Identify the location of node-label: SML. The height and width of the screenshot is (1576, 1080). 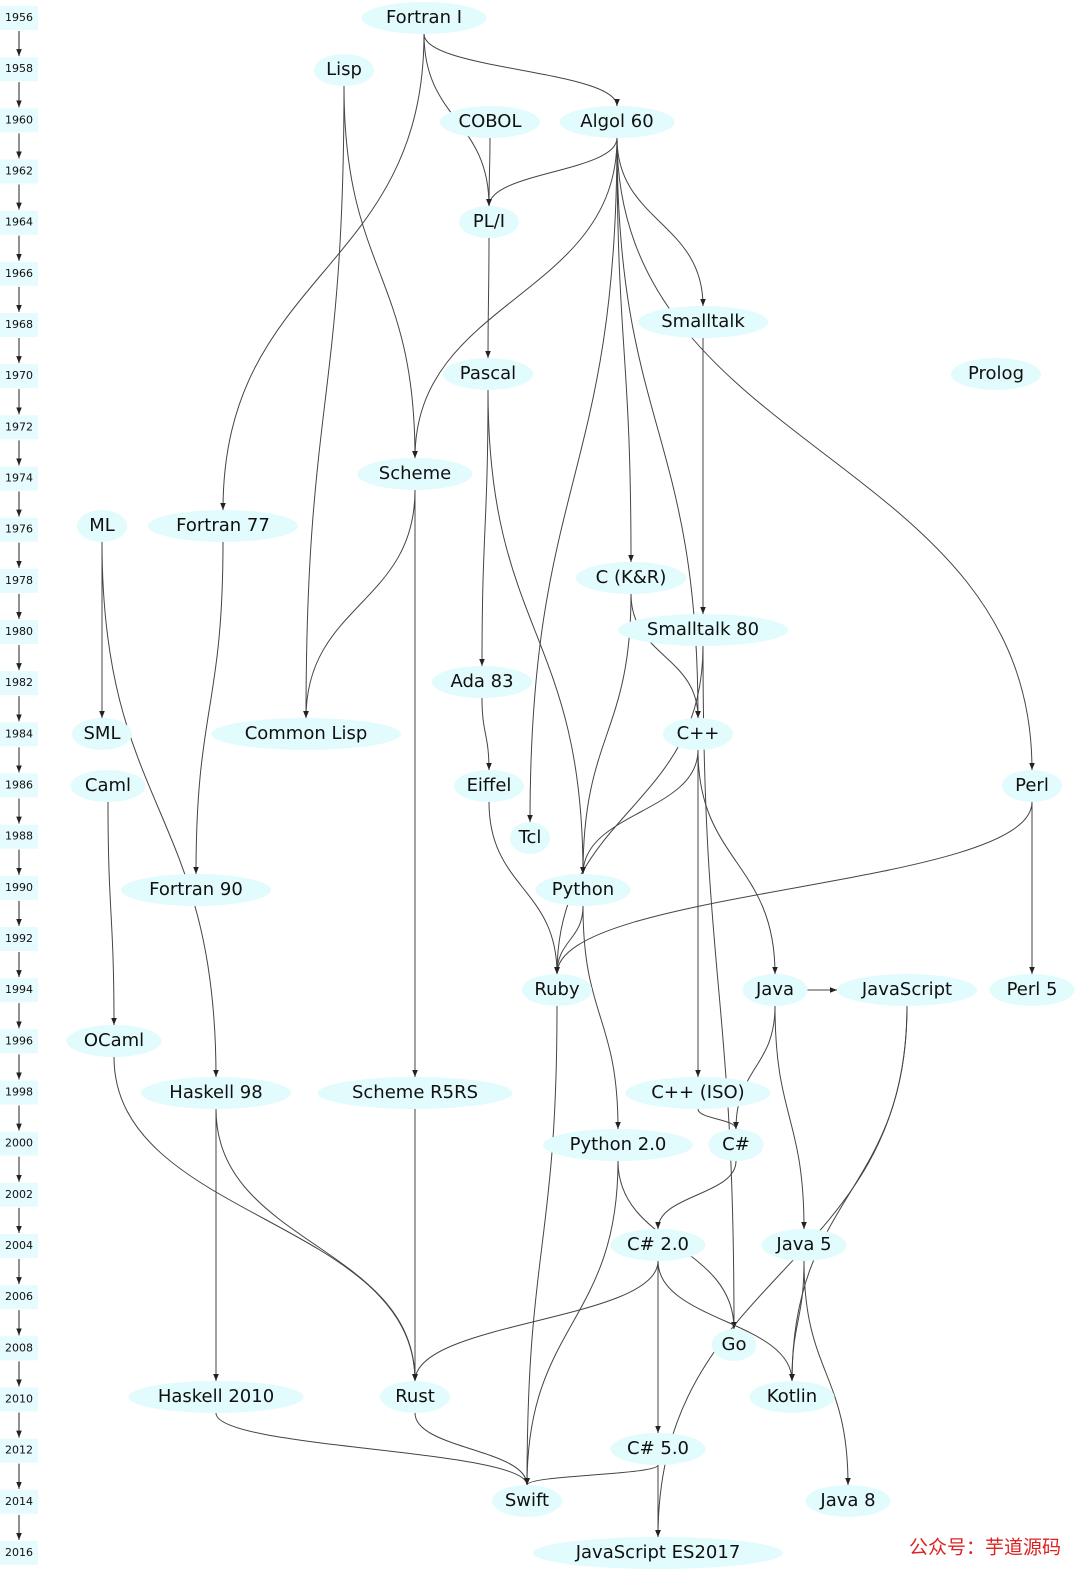
(102, 733).